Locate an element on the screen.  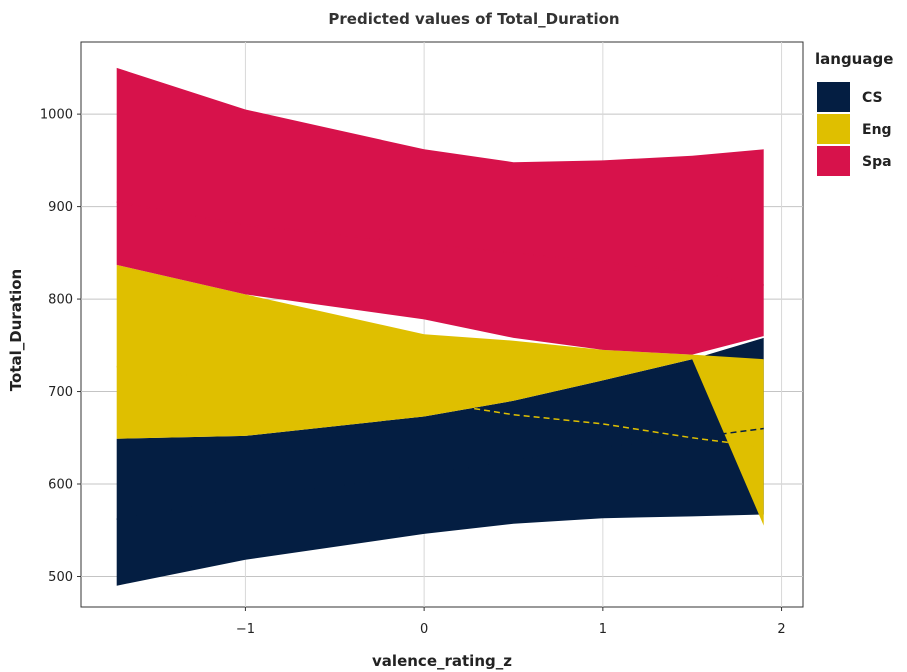
x-tick-label-1: 1 is located at coordinates (603, 629).